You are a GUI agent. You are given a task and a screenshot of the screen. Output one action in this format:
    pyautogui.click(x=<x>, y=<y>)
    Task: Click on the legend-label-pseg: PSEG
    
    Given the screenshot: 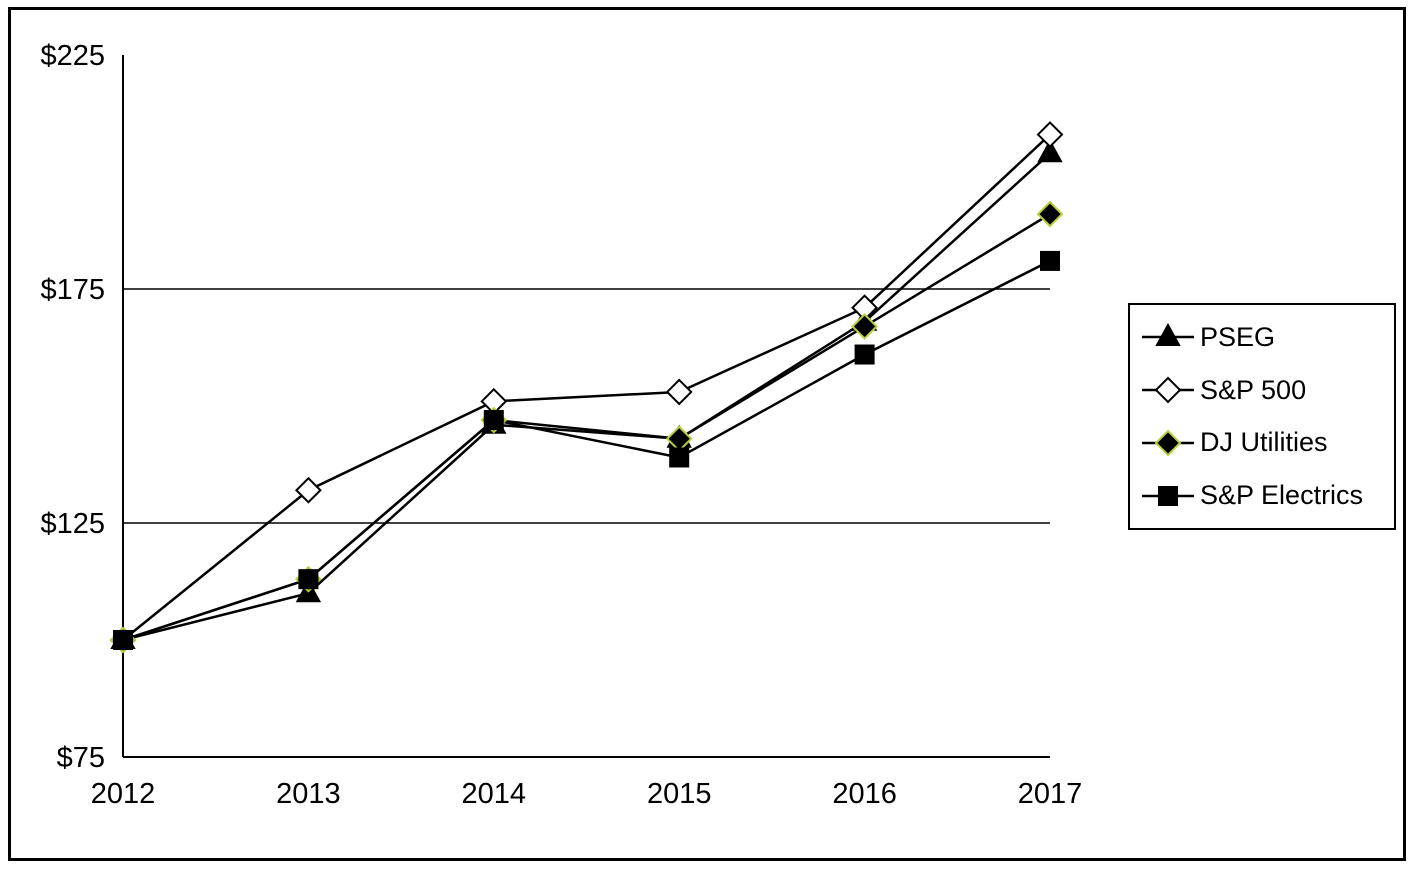 What is the action you would take?
    pyautogui.click(x=1238, y=336)
    